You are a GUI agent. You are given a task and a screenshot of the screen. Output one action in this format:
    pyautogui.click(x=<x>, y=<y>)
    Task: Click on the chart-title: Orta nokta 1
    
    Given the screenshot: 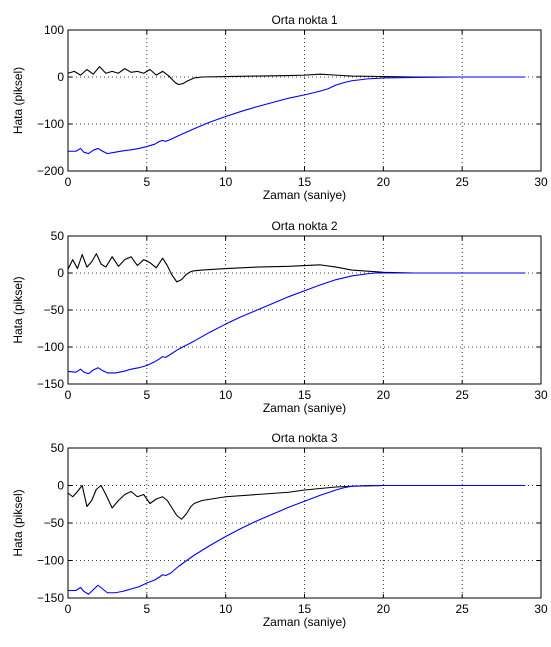 What is the action you would take?
    pyautogui.click(x=304, y=20)
    